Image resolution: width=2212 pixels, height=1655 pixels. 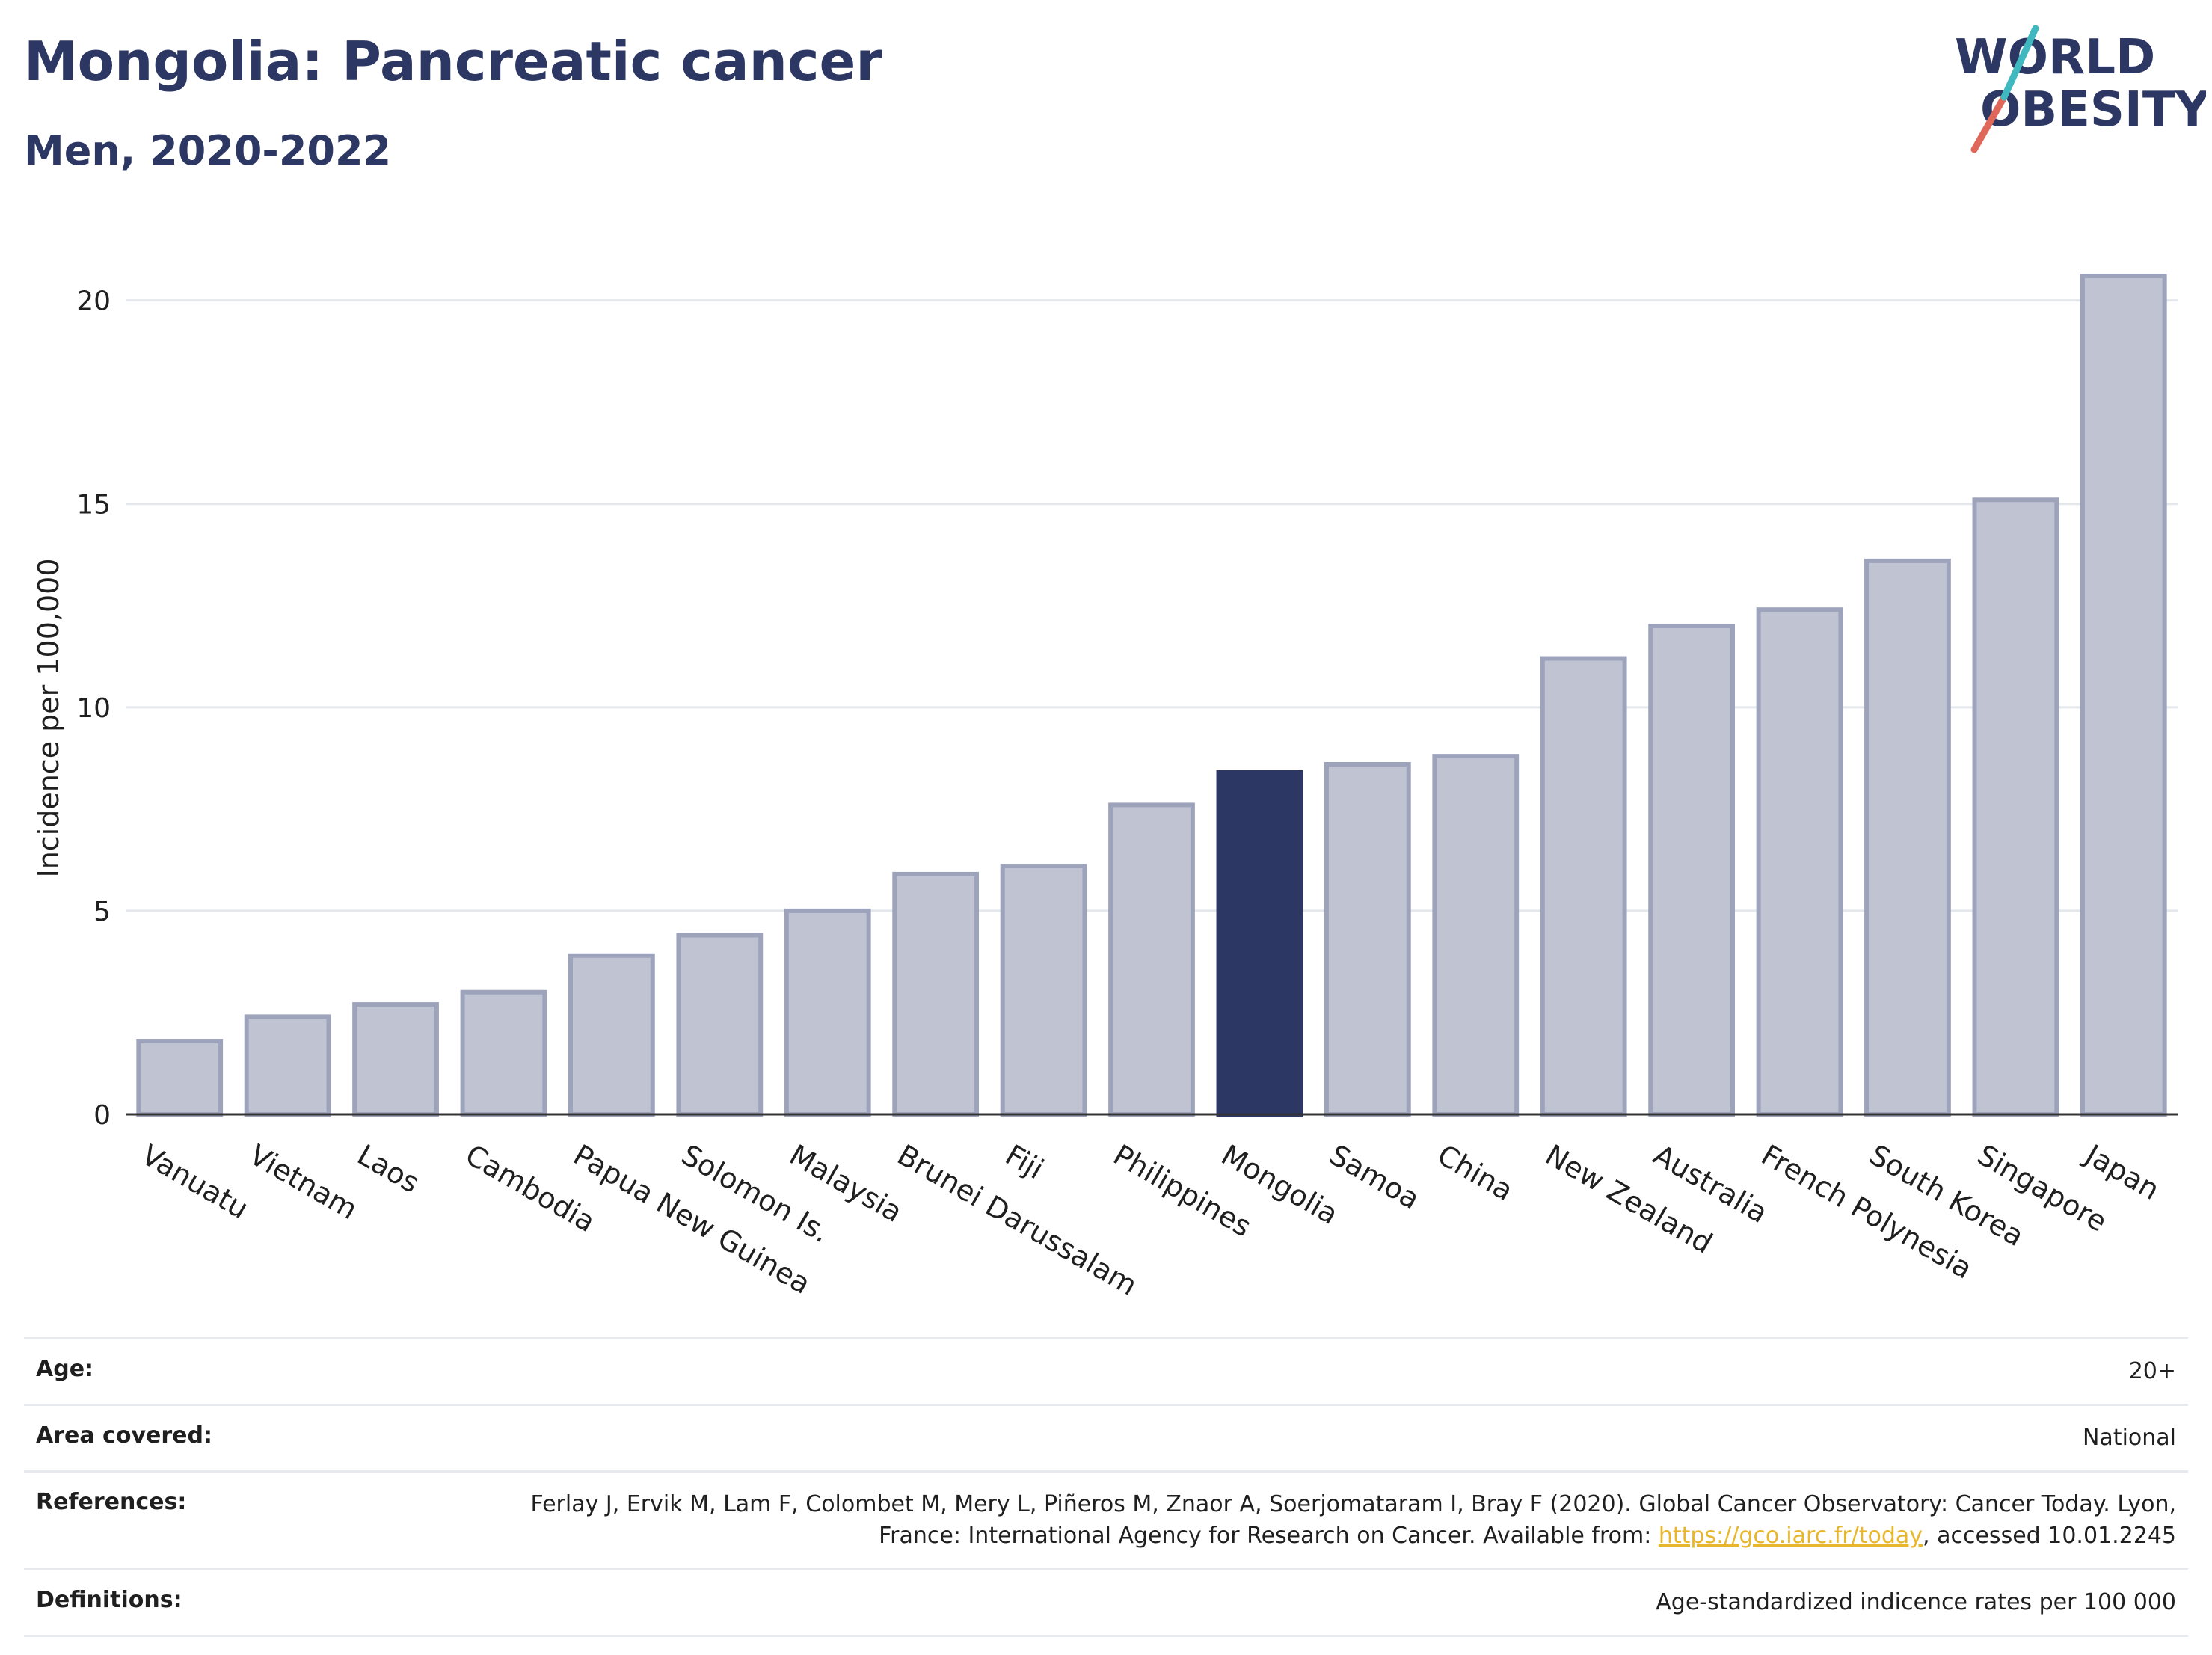 What do you see at coordinates (389, 1169) in the screenshot?
I see `x-tick-label: Laos` at bounding box center [389, 1169].